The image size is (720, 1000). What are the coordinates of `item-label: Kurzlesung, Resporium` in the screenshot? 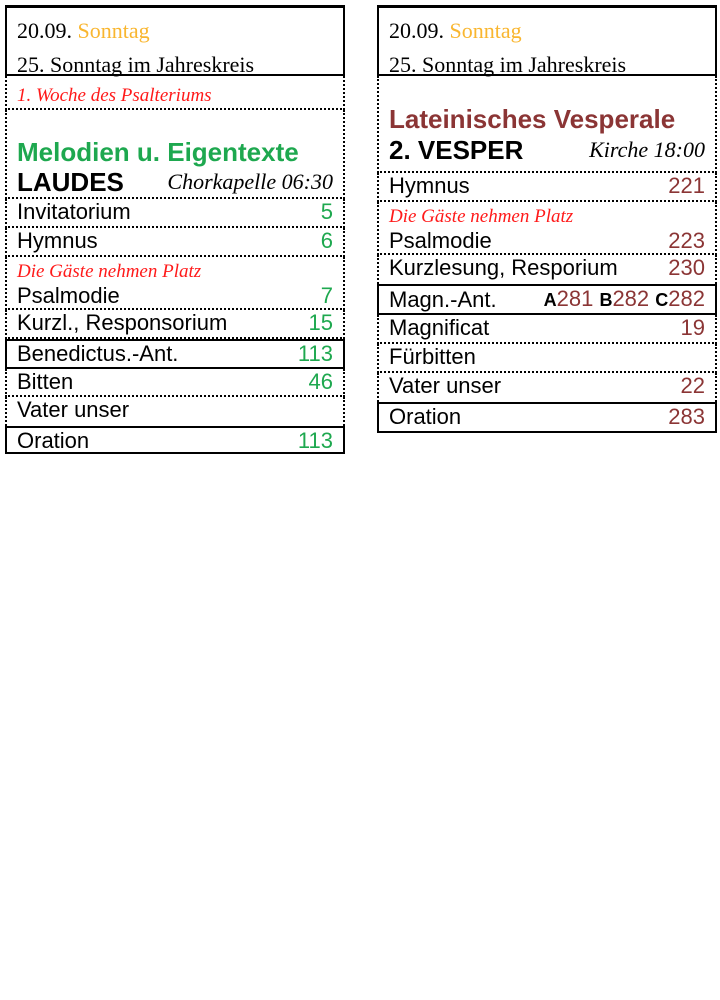 It's located at (503, 267).